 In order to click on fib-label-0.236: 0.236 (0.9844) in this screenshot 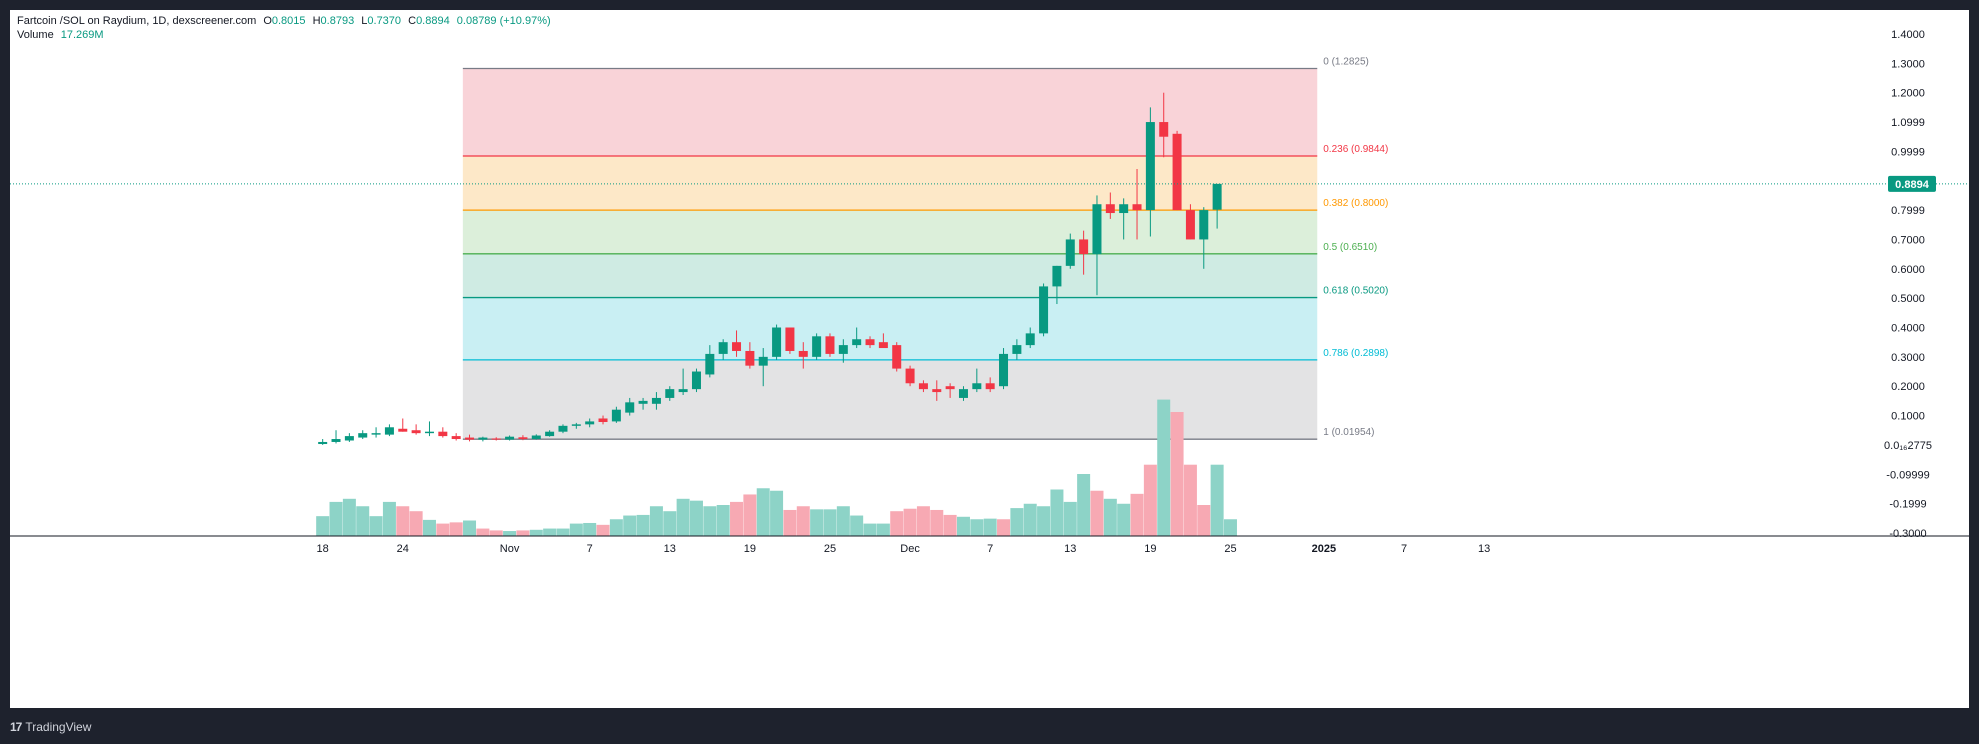, I will do `click(1355, 149)`.